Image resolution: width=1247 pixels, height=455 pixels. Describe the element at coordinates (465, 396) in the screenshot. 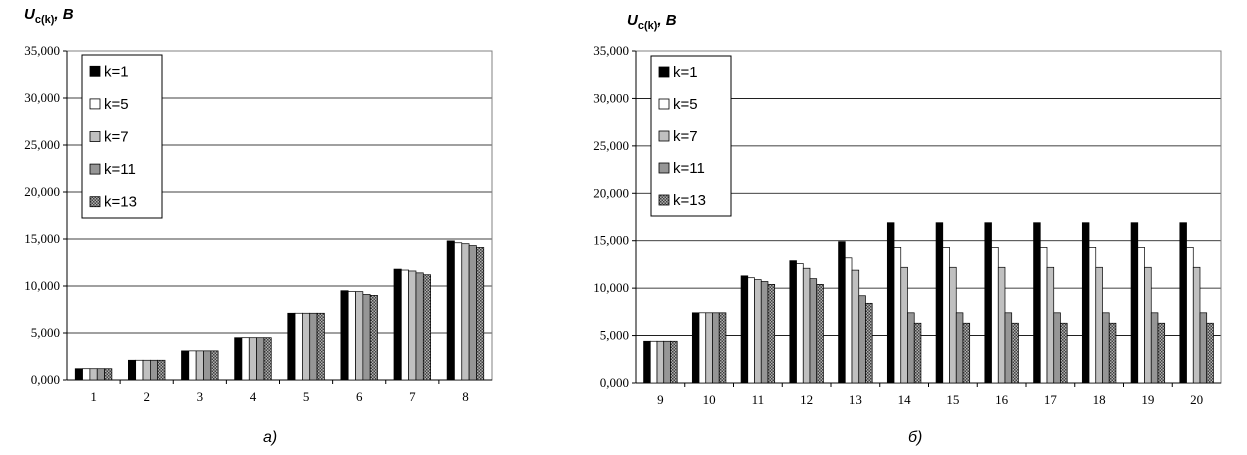

I see `x-tick-label: 8` at that location.